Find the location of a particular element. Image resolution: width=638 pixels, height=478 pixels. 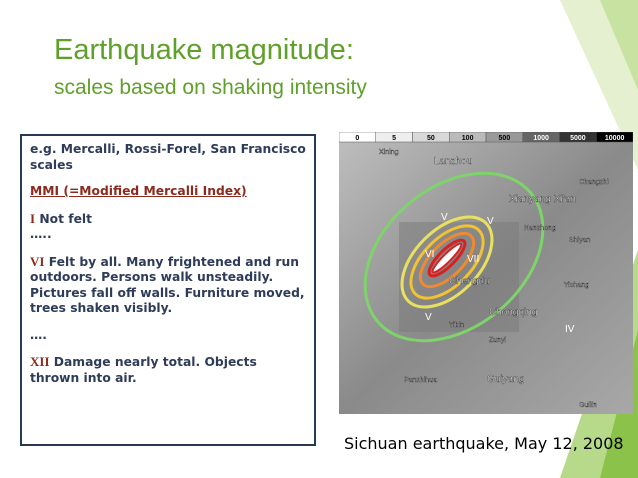

roman: XII is located at coordinates (40, 361).